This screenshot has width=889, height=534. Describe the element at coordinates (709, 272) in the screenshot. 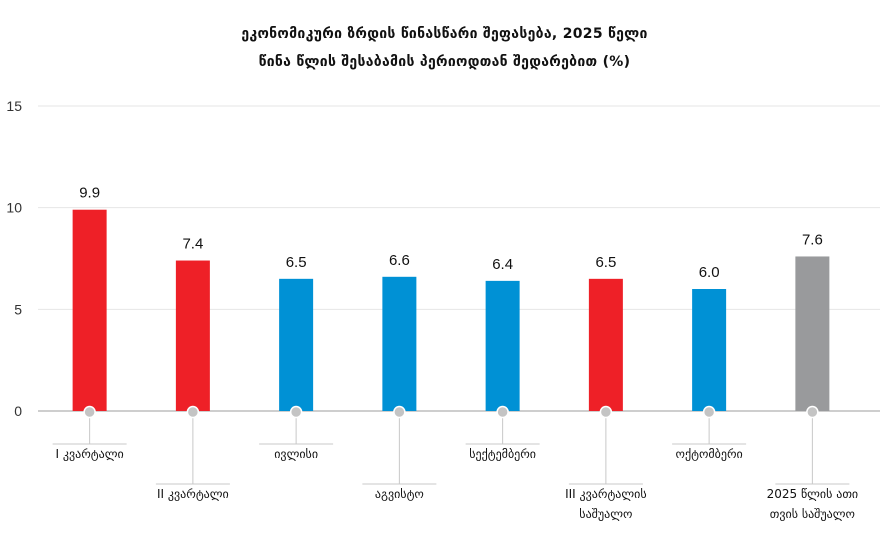

I see `value-label: 6.0` at that location.